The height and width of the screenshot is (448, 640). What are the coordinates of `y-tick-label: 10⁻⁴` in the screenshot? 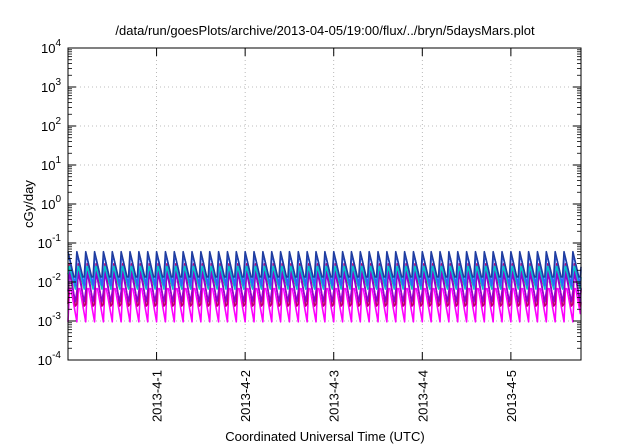 It's located at (50, 359).